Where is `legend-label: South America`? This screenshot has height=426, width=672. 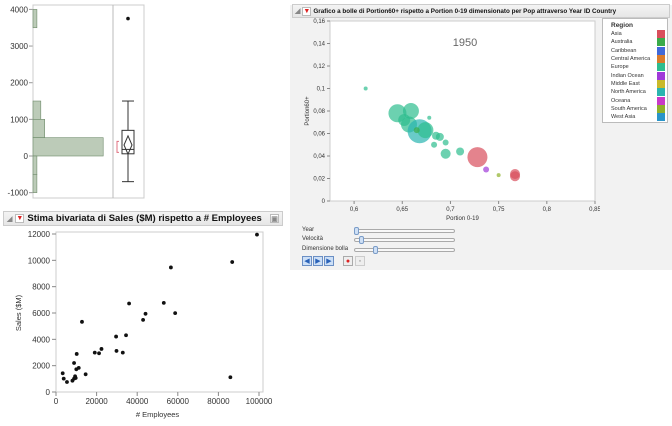
legend-label: South America is located at coordinates (629, 108).